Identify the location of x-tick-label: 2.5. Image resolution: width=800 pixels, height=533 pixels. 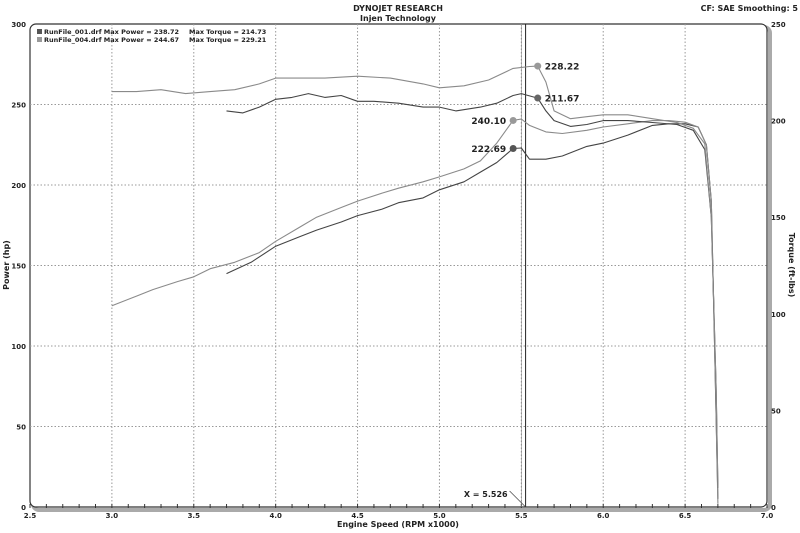
(30, 516).